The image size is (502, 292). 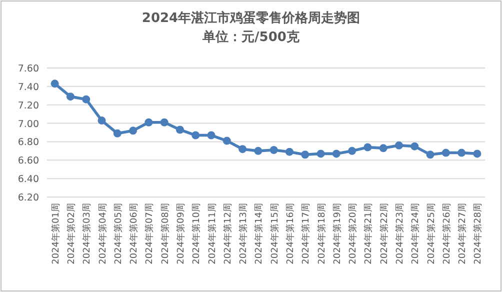 What do you see at coordinates (196, 233) in the screenshot?
I see `x-tick-label: 2024年第10周` at bounding box center [196, 233].